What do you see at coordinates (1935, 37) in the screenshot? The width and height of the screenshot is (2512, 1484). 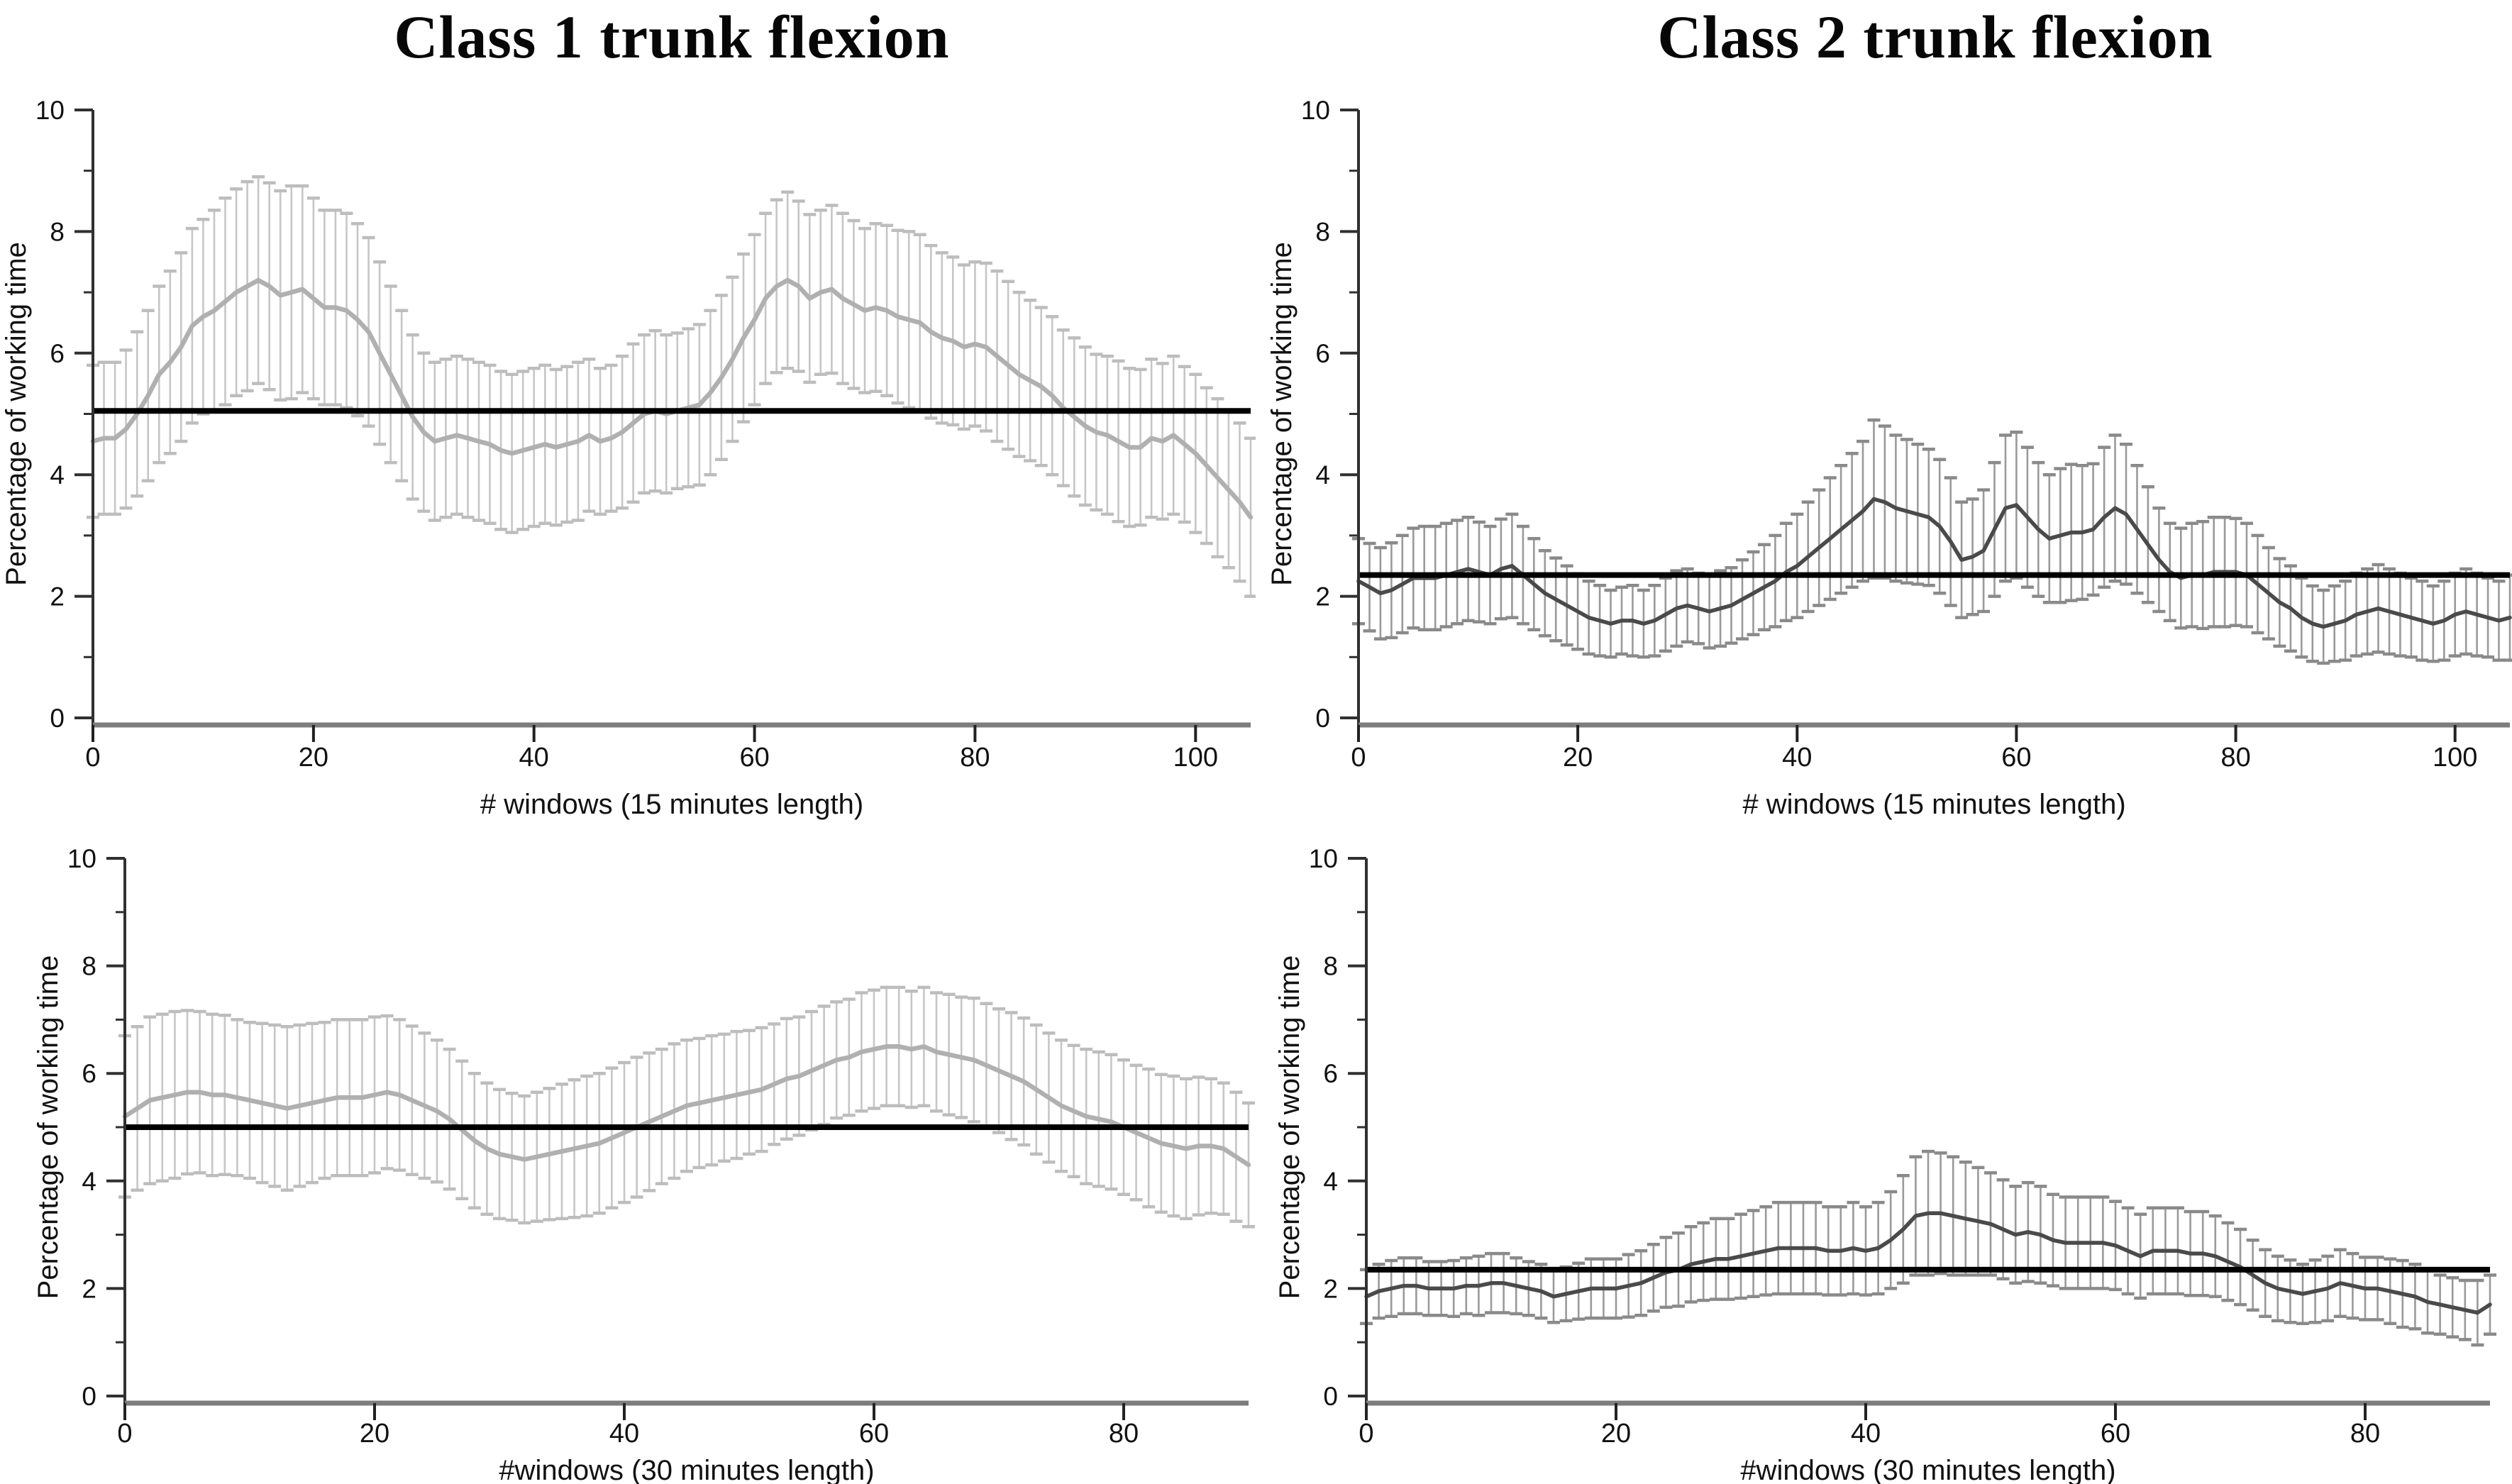 I see `chart-title-class2: Class 2 trunk flexion` at bounding box center [1935, 37].